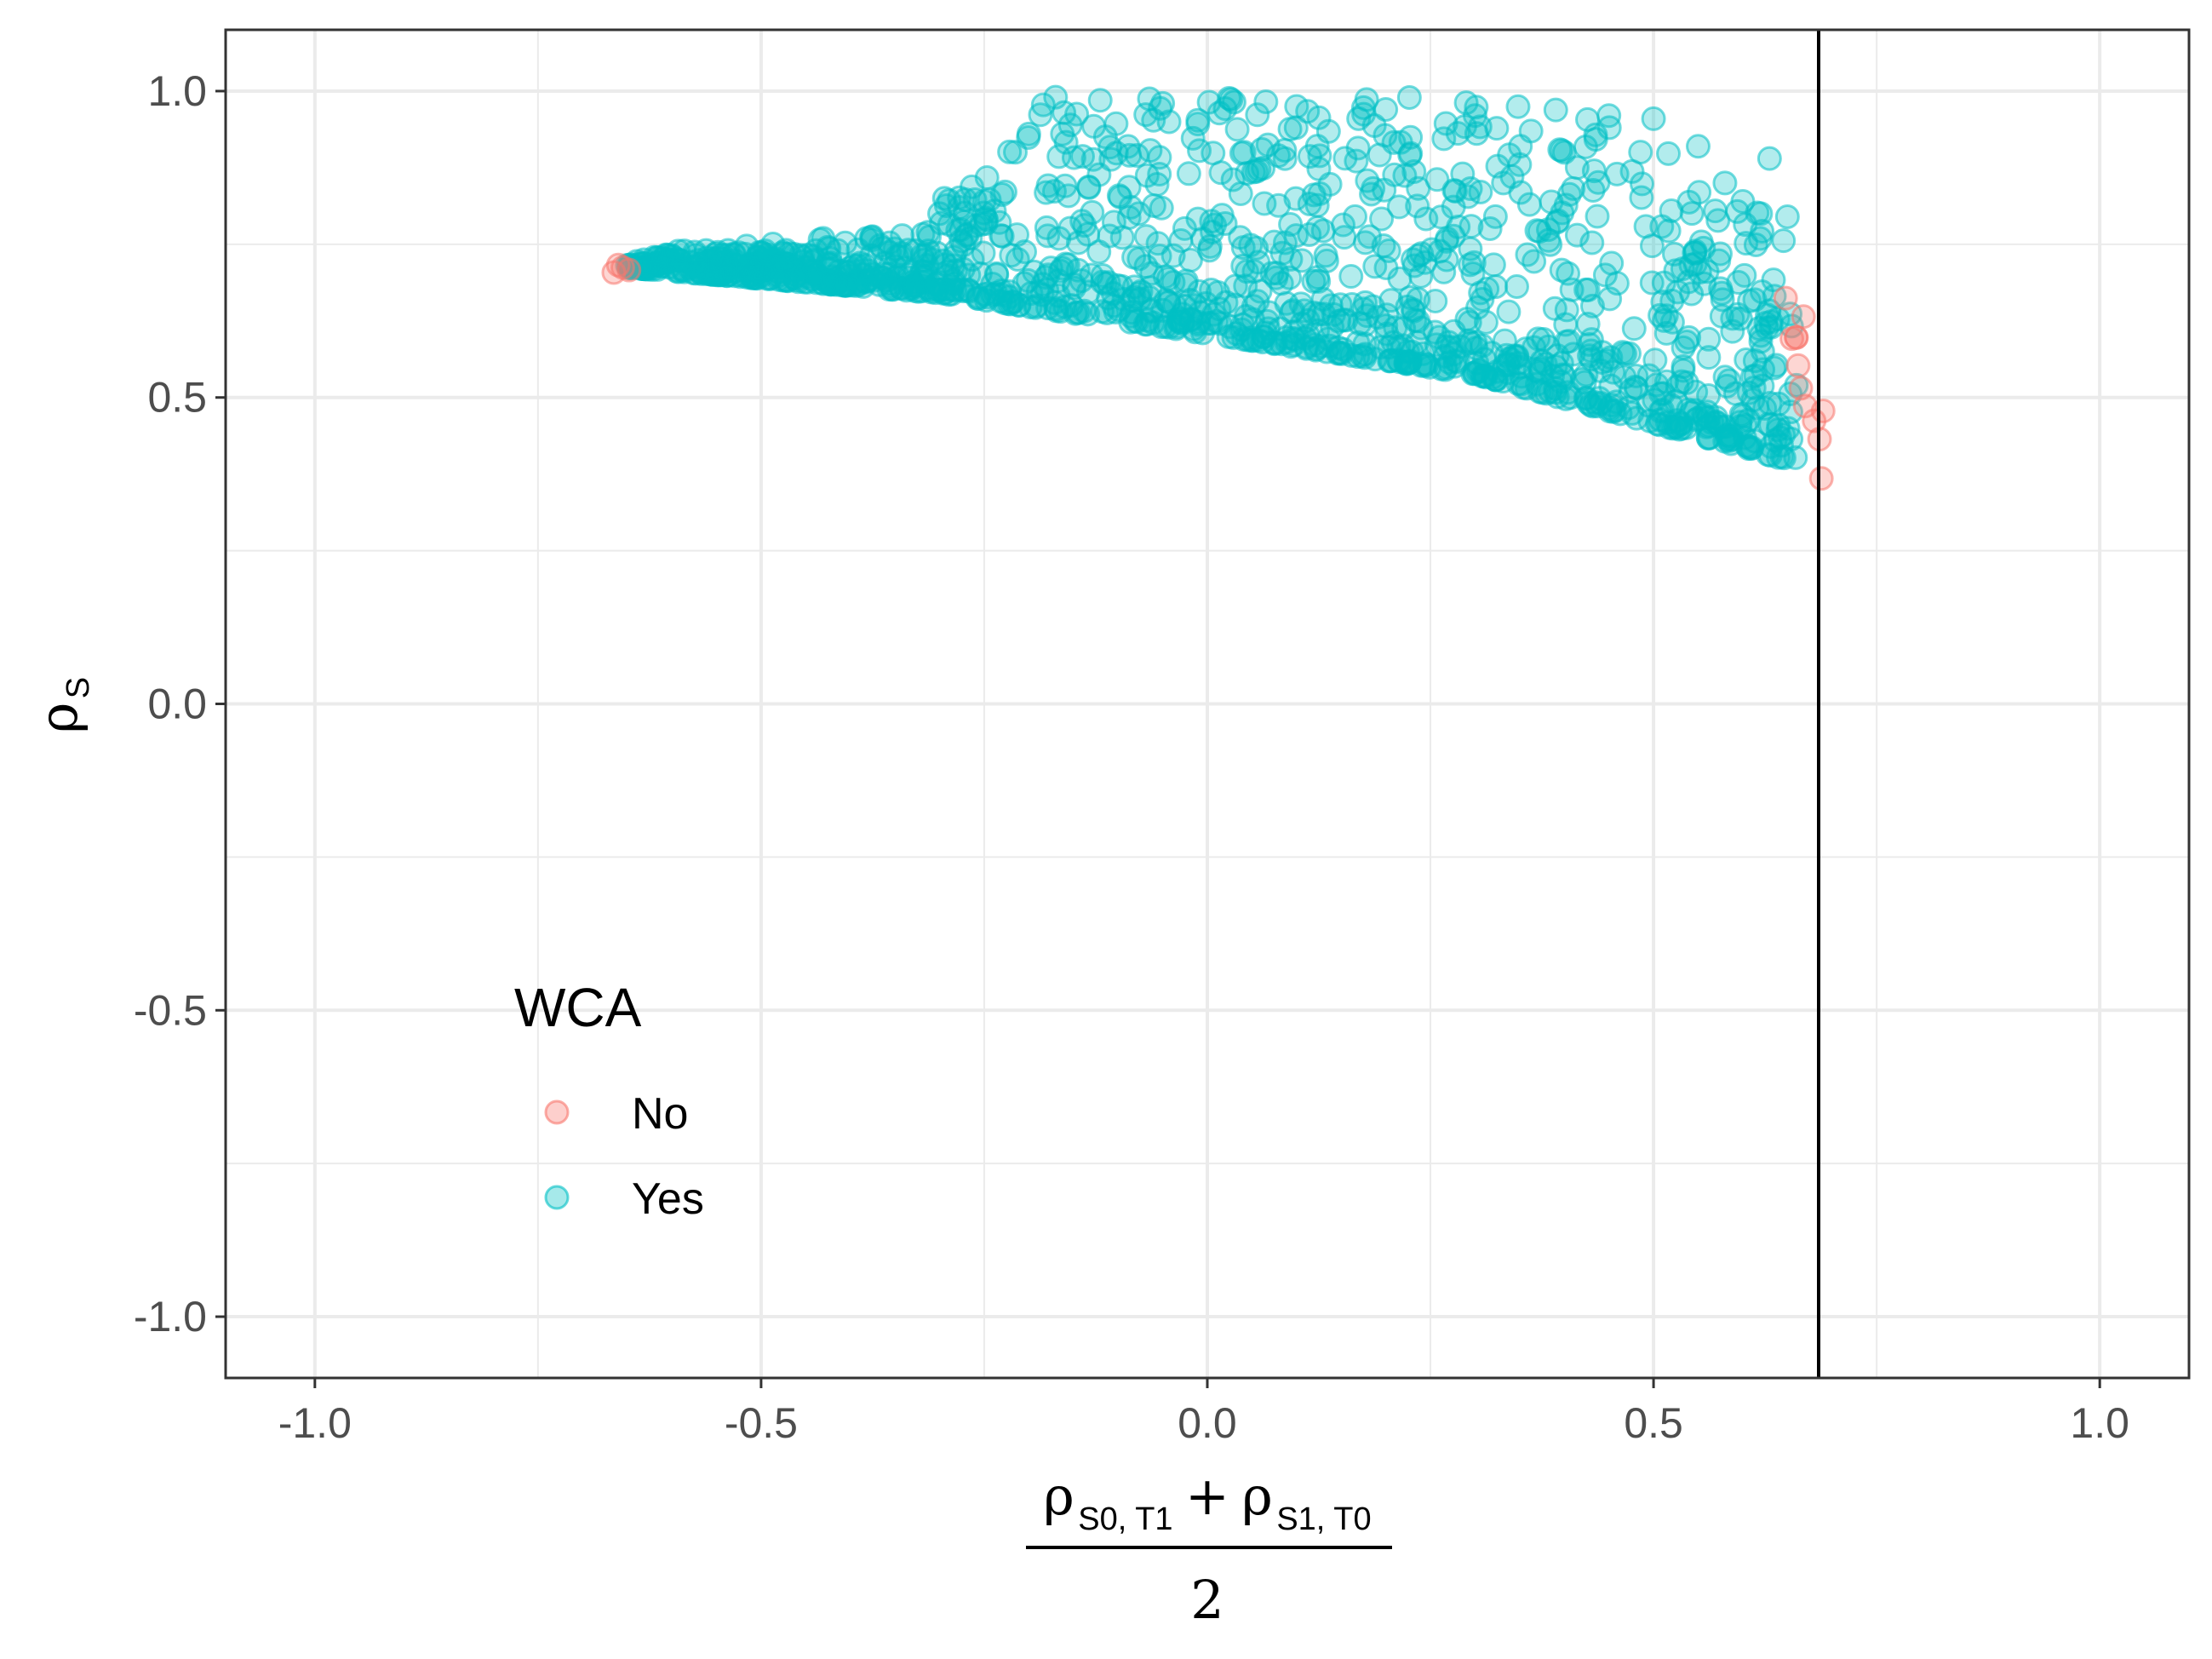 Image resolution: width=2212 pixels, height=1659 pixels. What do you see at coordinates (668, 1199) in the screenshot?
I see `legend-label-yes: Yes` at bounding box center [668, 1199].